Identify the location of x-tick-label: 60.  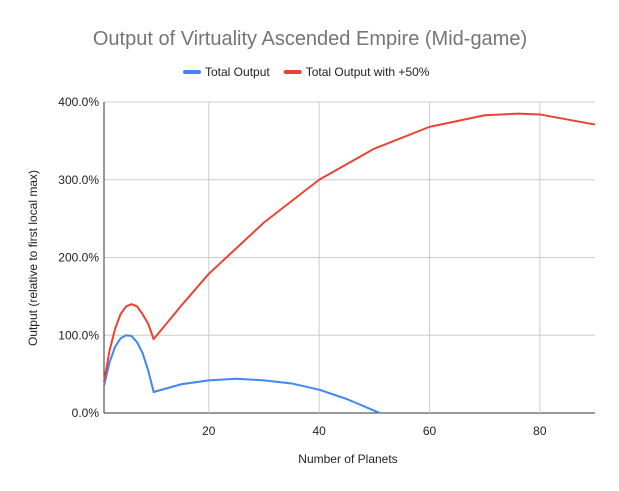
(430, 431).